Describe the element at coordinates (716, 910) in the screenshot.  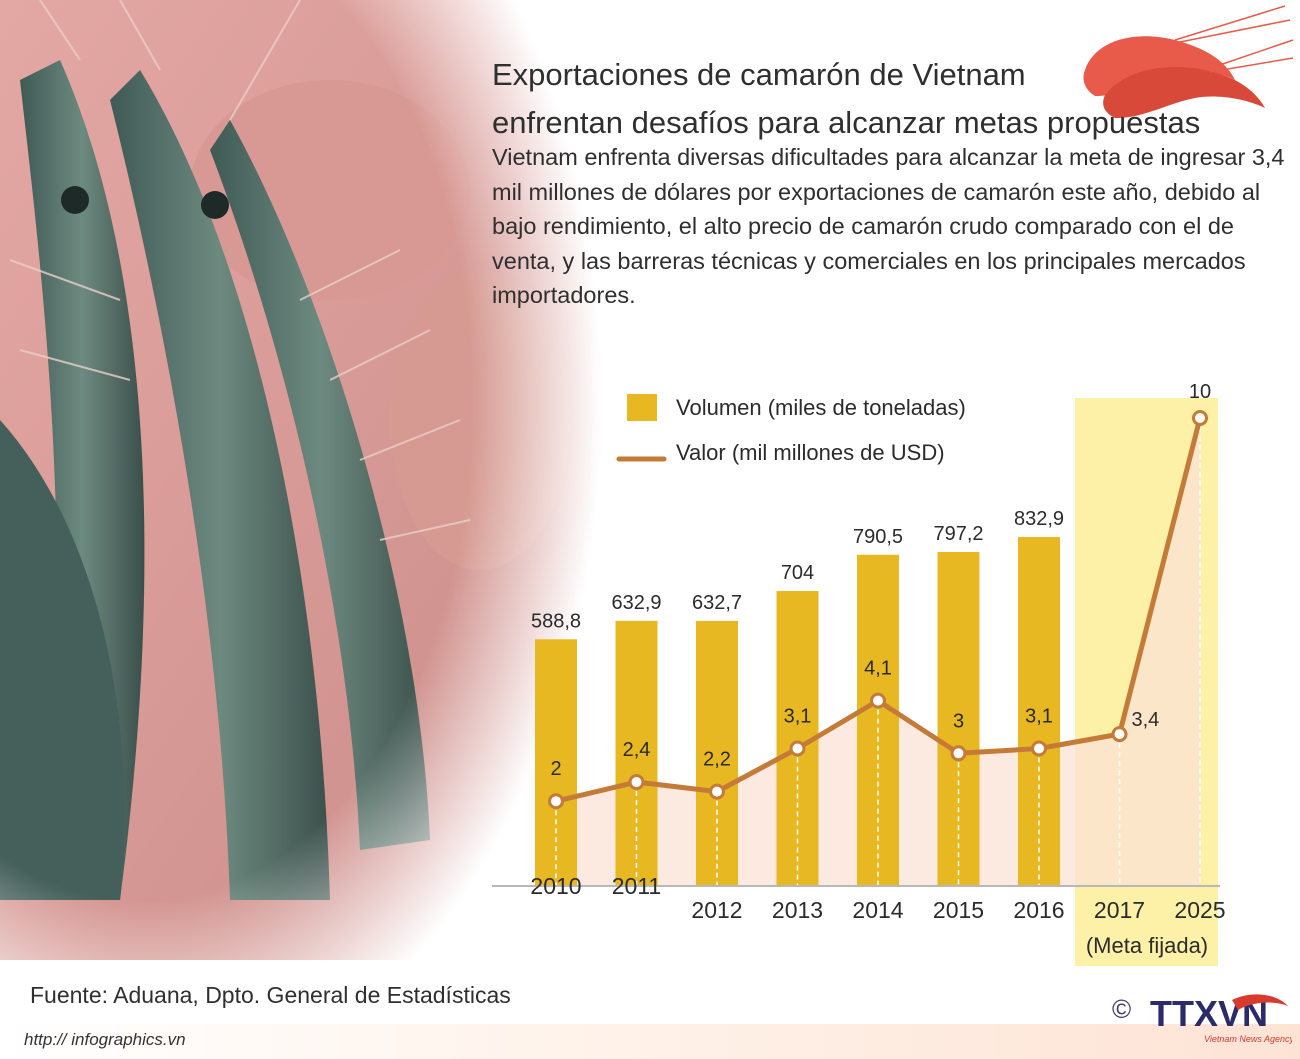
I see `x-tick-2012: 2012` at that location.